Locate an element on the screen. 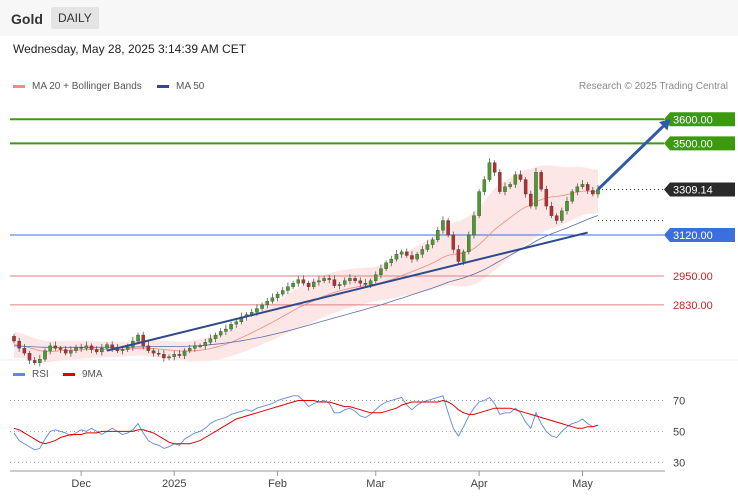  rsi-line is located at coordinates (306, 423).